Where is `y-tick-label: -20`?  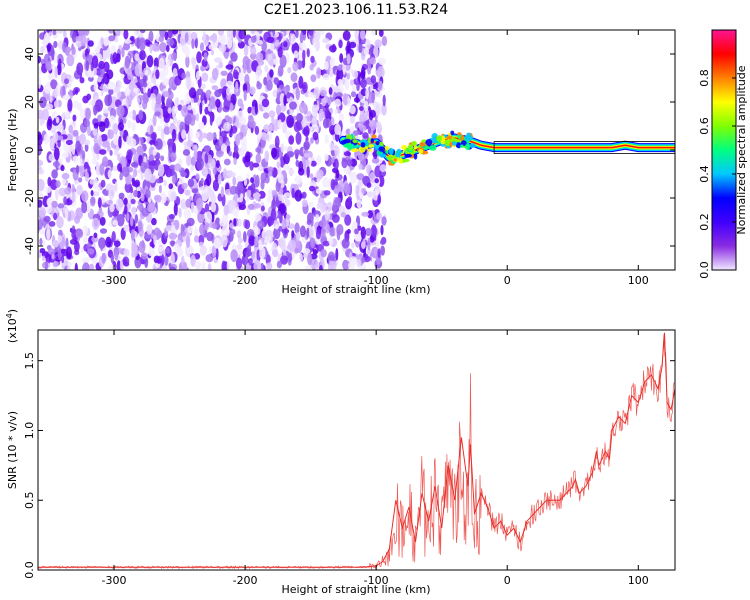
y-tick-label: -20 is located at coordinates (29, 198).